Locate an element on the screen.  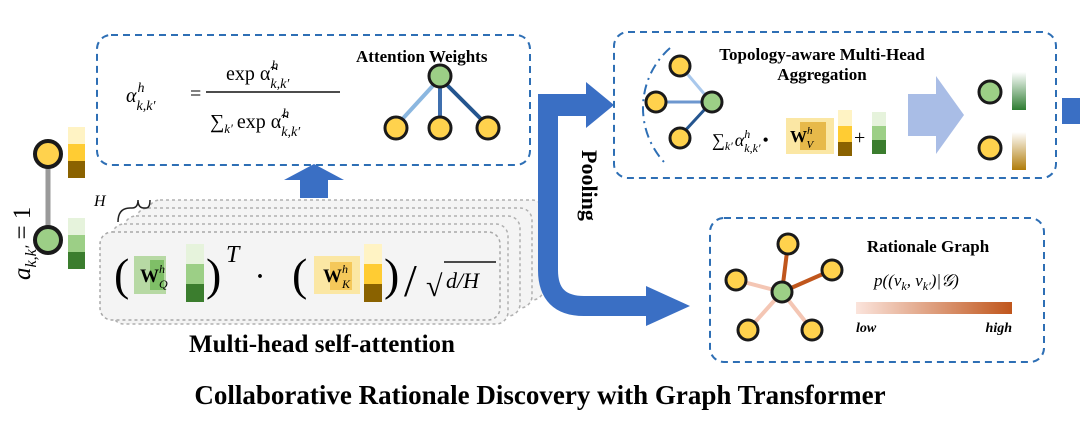
rationale-box is located at coordinates (877, 290).